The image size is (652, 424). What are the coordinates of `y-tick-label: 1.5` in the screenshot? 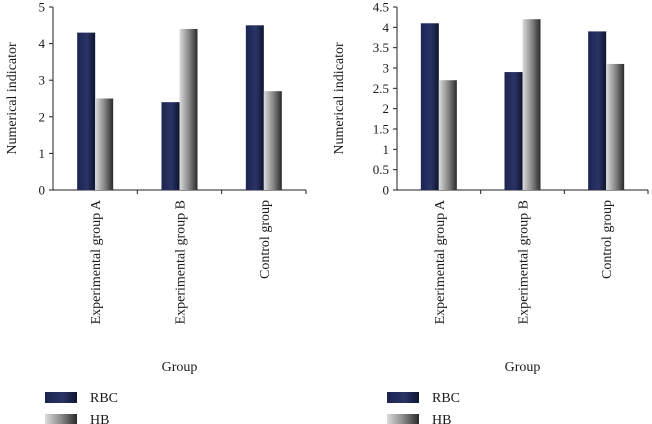 It's located at (381, 129).